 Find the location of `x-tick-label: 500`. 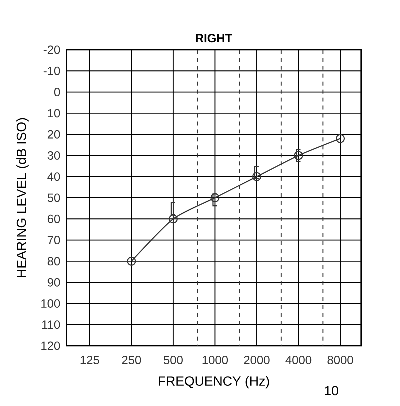

x-tick-label: 500 is located at coordinates (173, 360).